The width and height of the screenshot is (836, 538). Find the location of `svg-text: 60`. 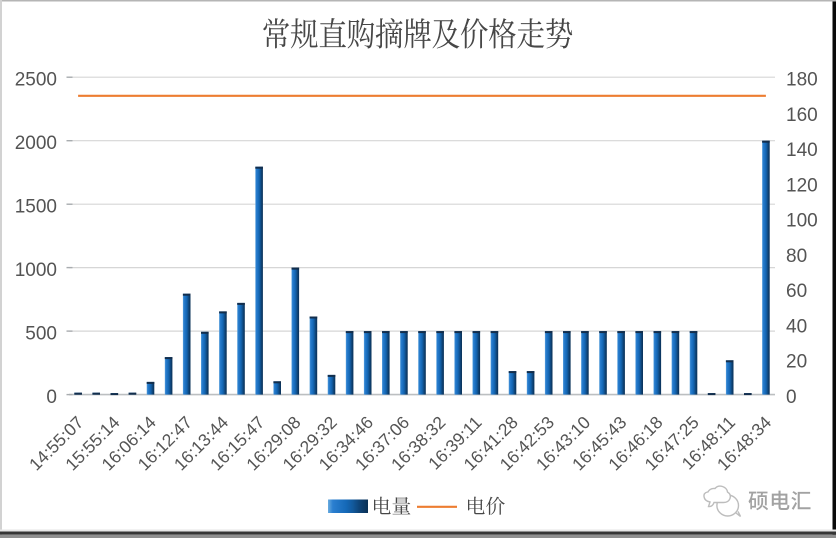

svg-text: 60 is located at coordinates (796, 291).